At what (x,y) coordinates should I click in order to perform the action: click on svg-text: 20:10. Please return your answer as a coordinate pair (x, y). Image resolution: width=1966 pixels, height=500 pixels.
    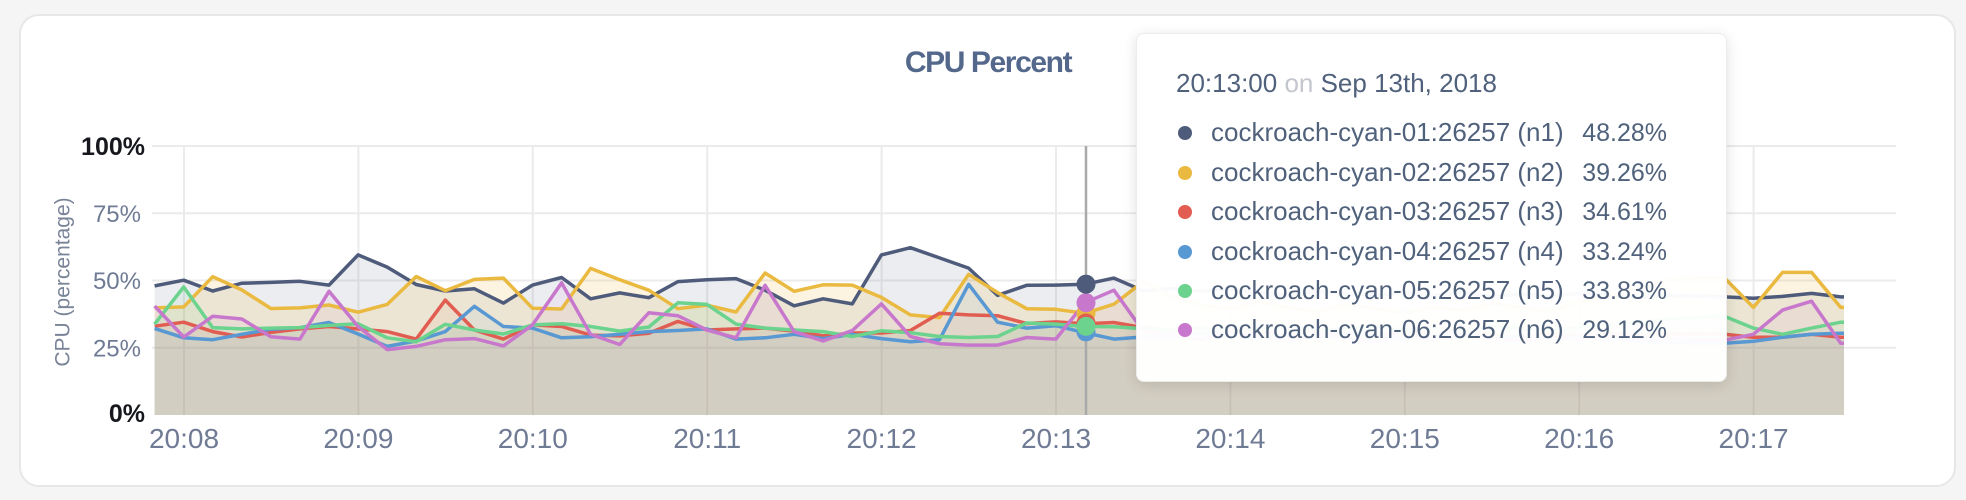
    Looking at the image, I should click on (533, 438).